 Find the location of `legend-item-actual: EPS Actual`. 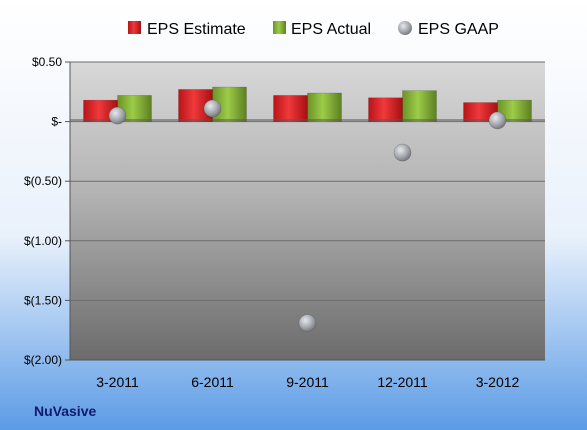

legend-item-actual: EPS Actual is located at coordinates (322, 29).